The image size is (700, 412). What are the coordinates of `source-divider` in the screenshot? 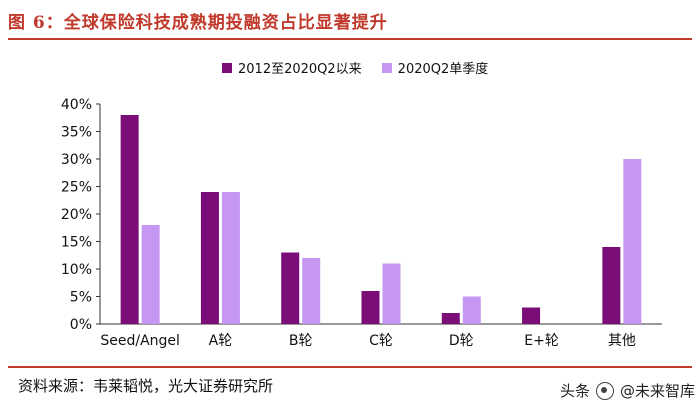 It's located at (350, 367).